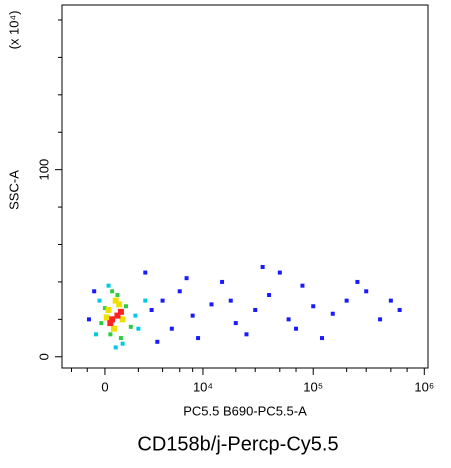 Image resolution: width=451 pixels, height=468 pixels. I want to click on y-multiplier: (x 10⁴), so click(13, 30).